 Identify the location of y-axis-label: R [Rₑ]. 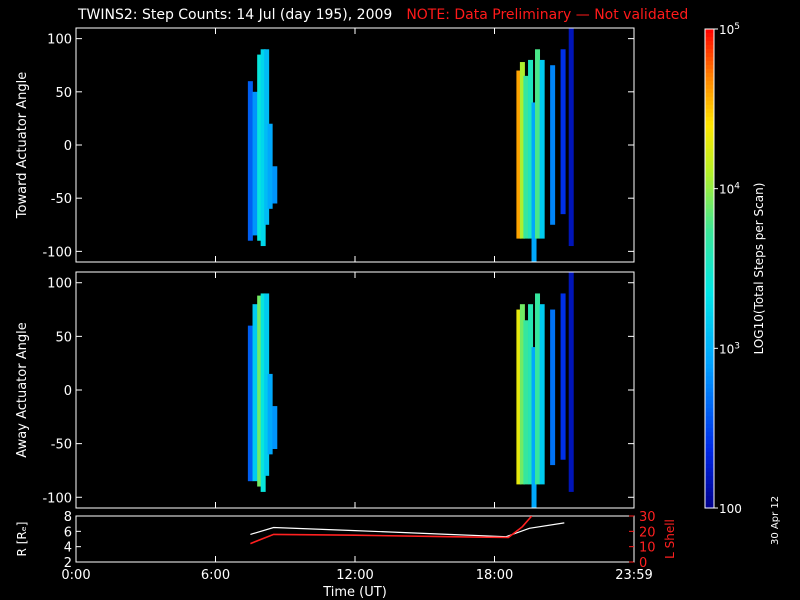
(22, 539).